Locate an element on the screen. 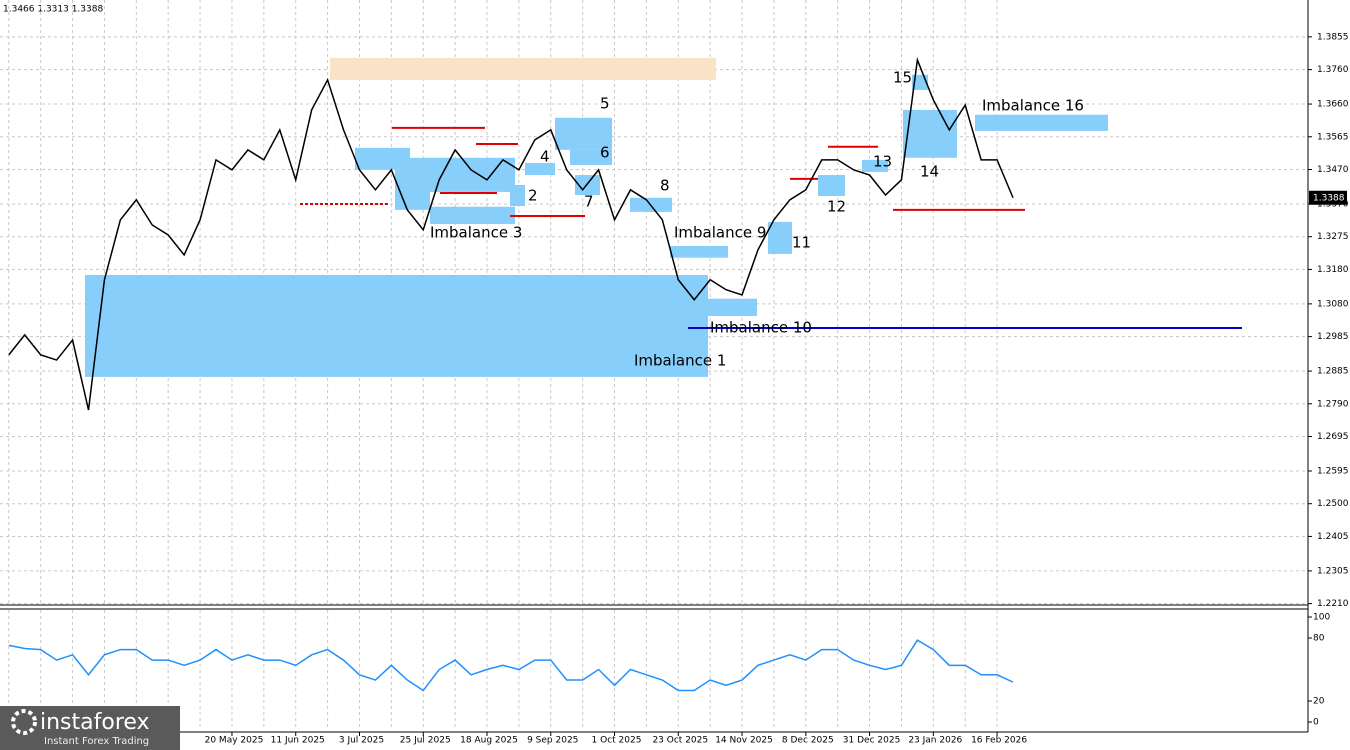 The image size is (1350, 750). x-tick-label: 25 Jul 2025 is located at coordinates (425, 741).